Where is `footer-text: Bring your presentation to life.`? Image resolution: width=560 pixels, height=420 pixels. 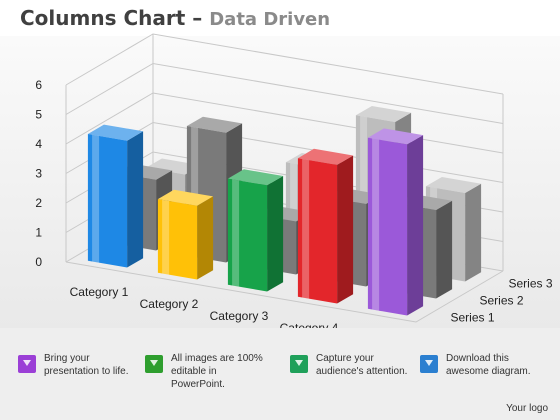
footer-text: Bring your presentation to life. is located at coordinates (94, 365).